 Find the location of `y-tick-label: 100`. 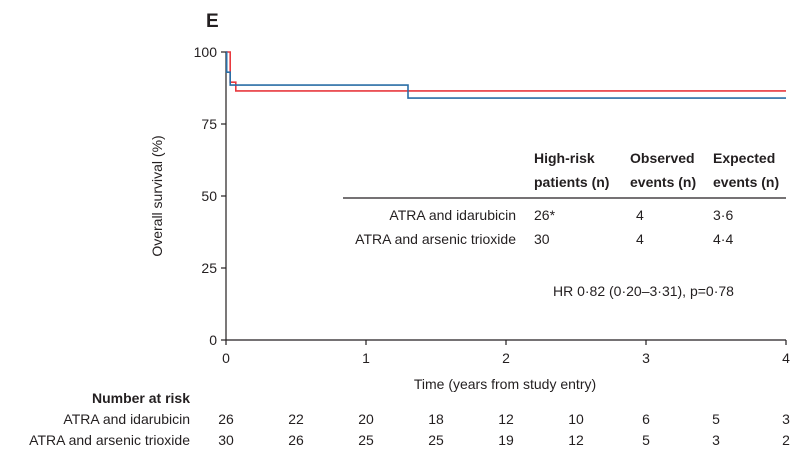

y-tick-label: 100 is located at coordinates (206, 52).